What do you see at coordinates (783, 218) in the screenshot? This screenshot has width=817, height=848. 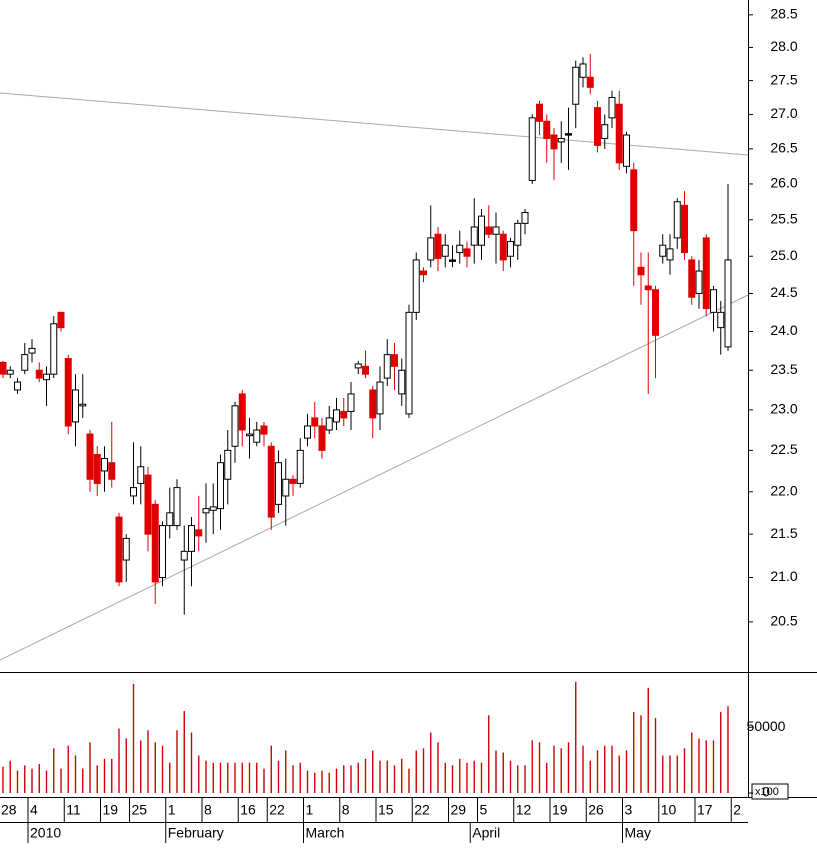 I see `y-tick-label: 25.5` at bounding box center [783, 218].